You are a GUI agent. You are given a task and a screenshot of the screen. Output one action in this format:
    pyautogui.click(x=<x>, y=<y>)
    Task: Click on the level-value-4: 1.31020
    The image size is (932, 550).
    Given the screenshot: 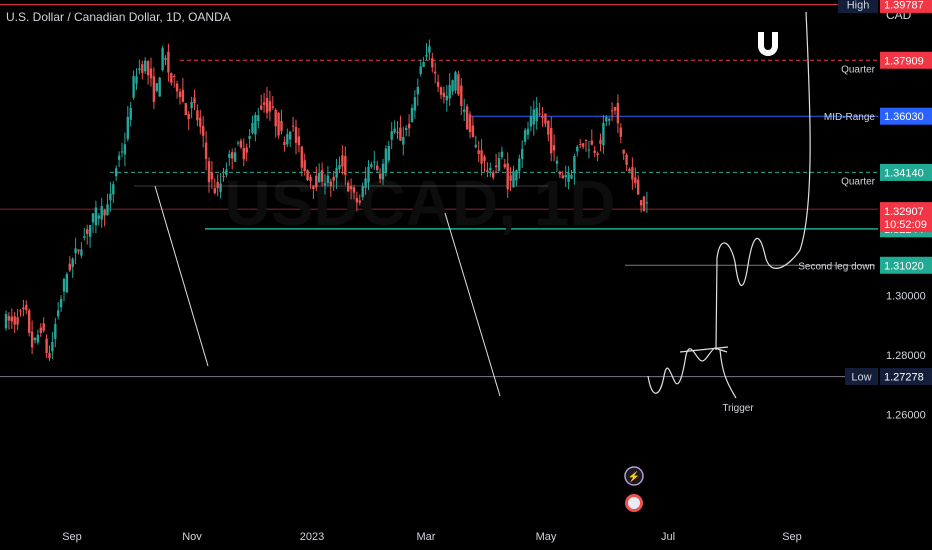 What is the action you would take?
    pyautogui.click(x=904, y=266)
    